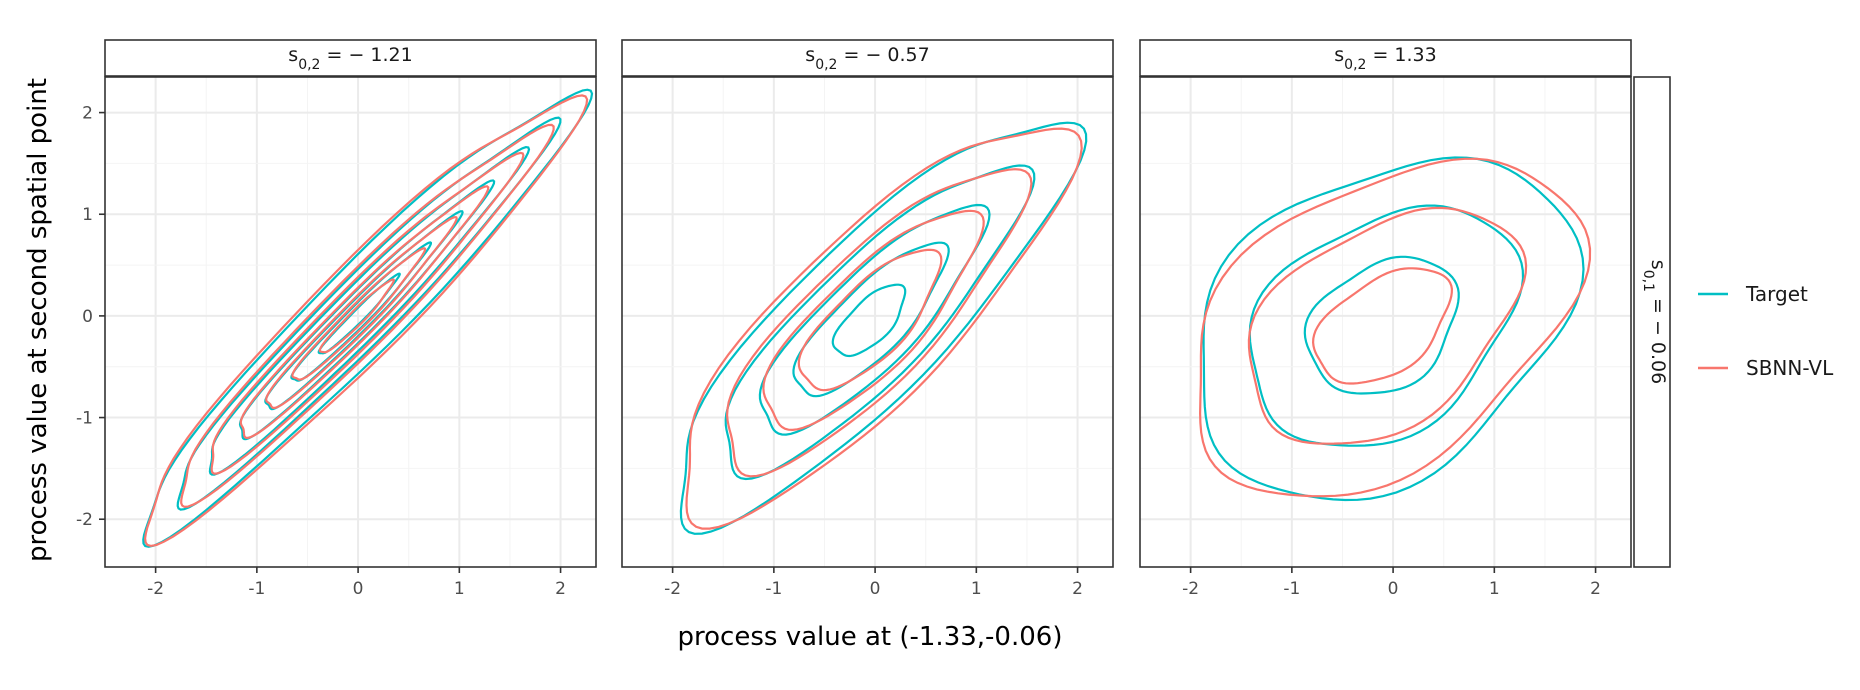 The image size is (1860, 690). I want to click on y-tick-label: 2, so click(87, 114).